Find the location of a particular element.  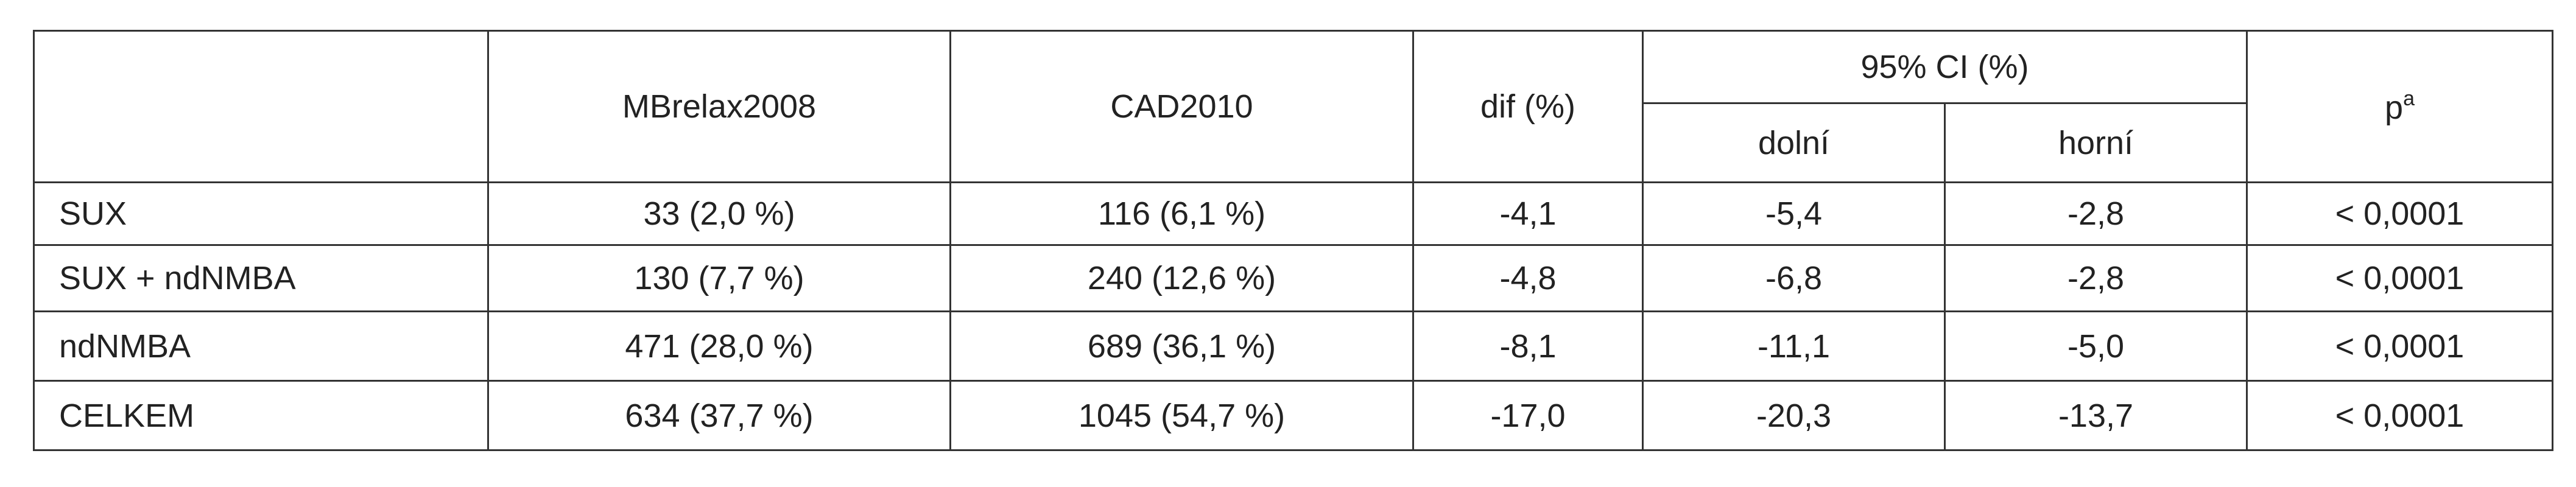

corner-cell is located at coordinates (261, 106).